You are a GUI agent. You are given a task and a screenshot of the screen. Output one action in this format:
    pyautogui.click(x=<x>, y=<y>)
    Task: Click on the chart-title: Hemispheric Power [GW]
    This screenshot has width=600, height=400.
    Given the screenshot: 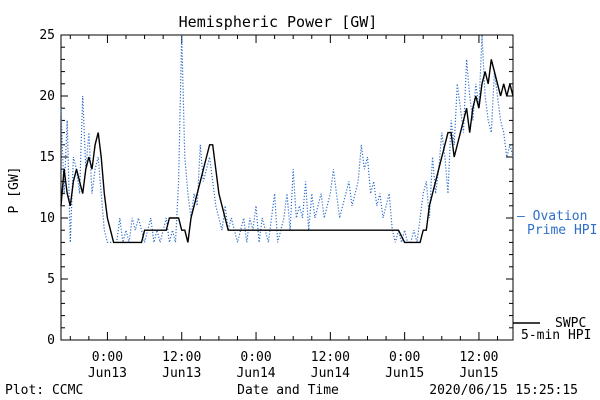 What is the action you would take?
    pyautogui.click(x=278, y=22)
    